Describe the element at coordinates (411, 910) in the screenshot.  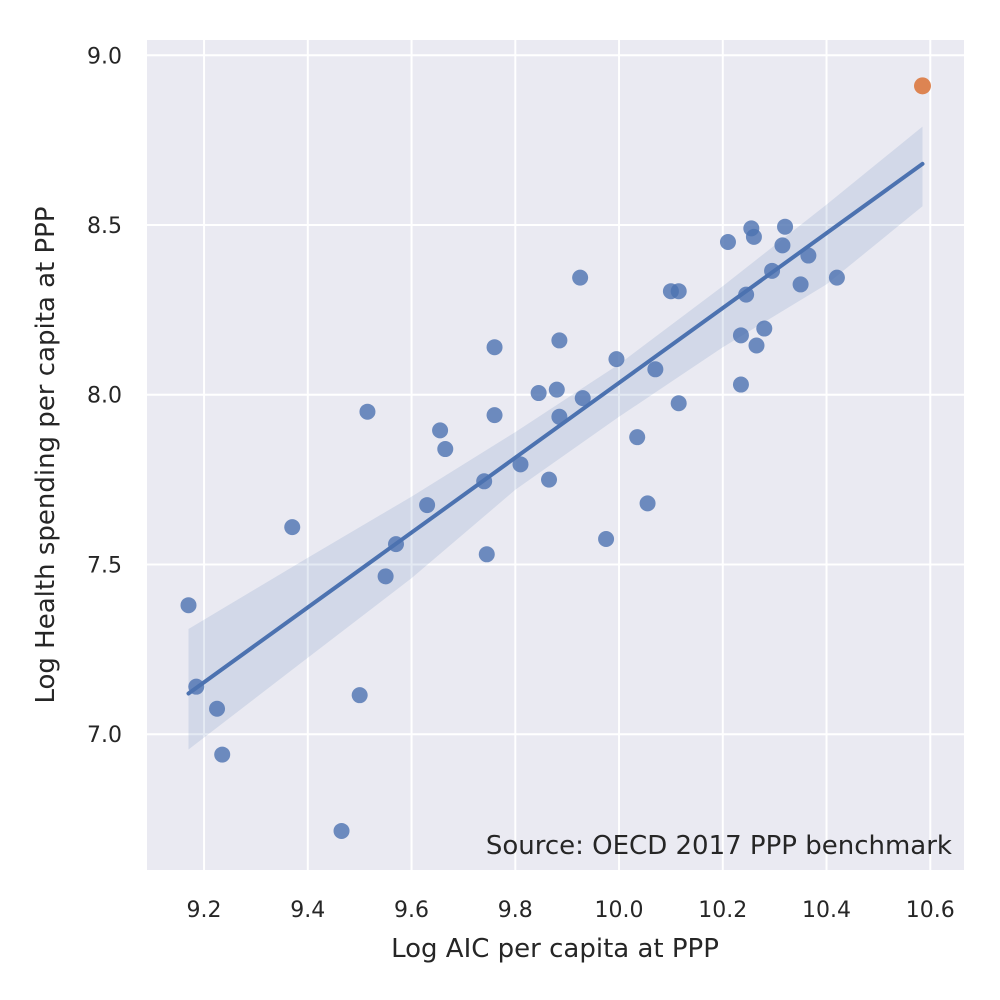
I see `x-tick-label: 9.6` at that location.